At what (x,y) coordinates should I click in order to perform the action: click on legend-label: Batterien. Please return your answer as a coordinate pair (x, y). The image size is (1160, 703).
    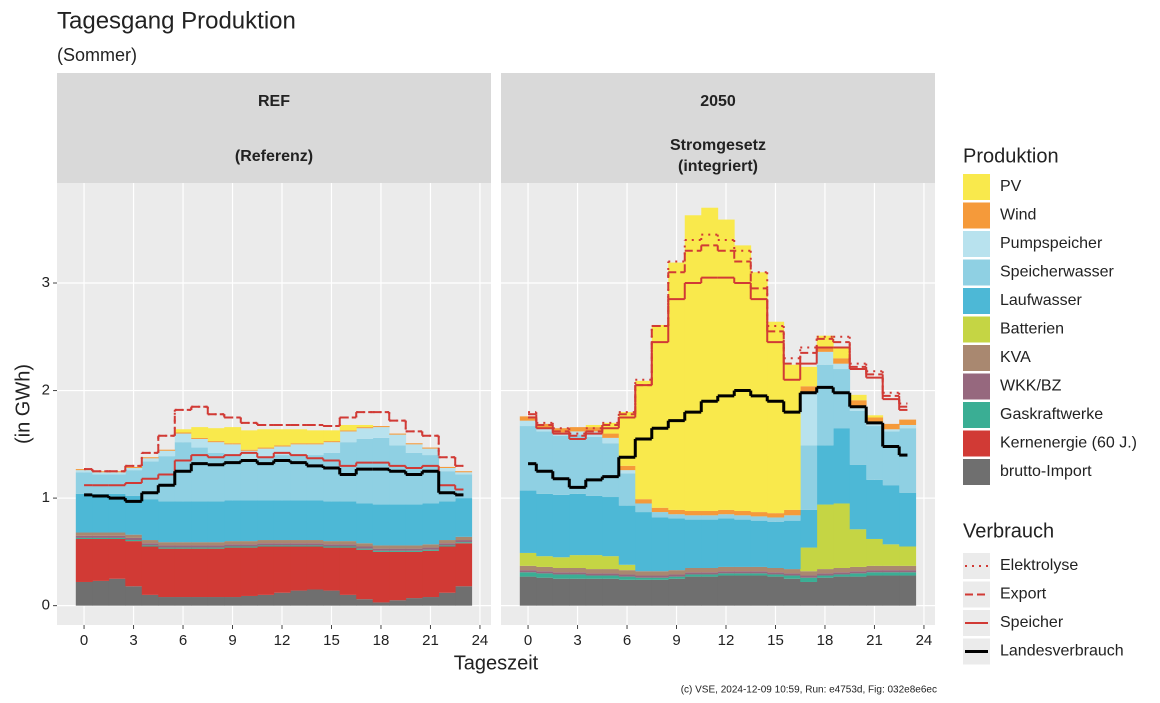
    Looking at the image, I should click on (1032, 329).